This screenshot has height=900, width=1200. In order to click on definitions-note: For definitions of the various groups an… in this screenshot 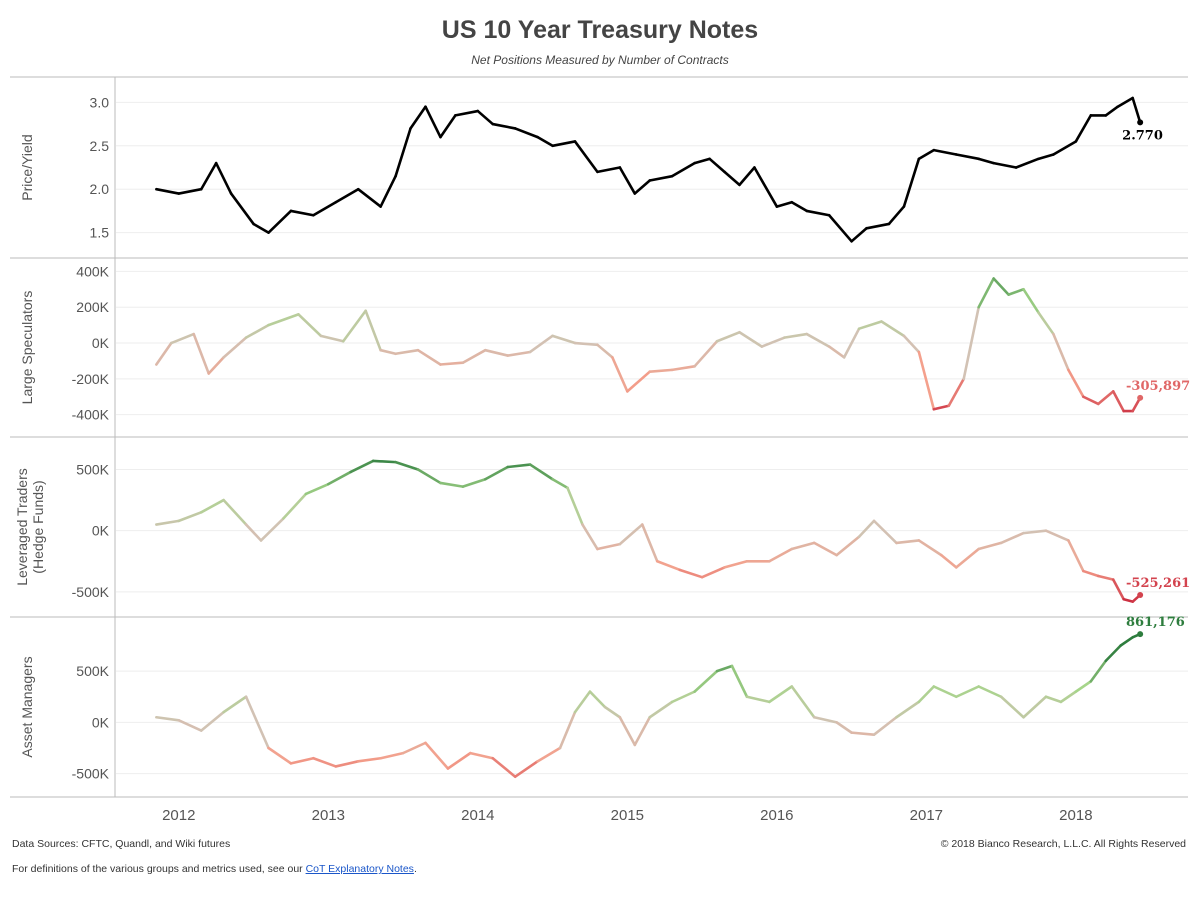, I will do `click(214, 869)`.